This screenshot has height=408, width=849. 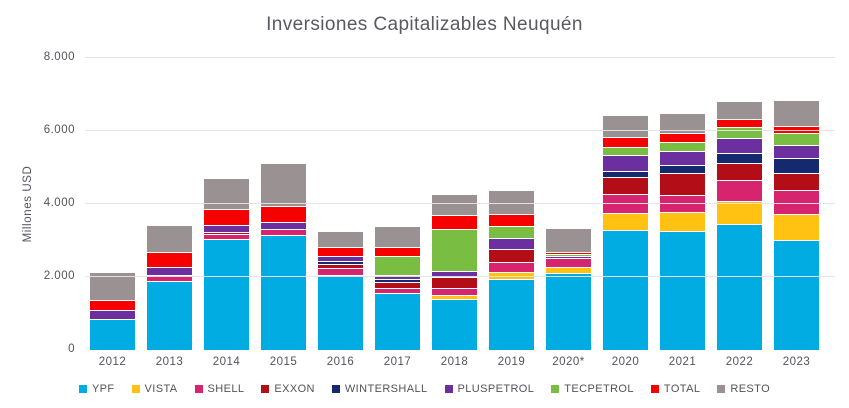 I want to click on bar-segment-total-2018, so click(x=454, y=222).